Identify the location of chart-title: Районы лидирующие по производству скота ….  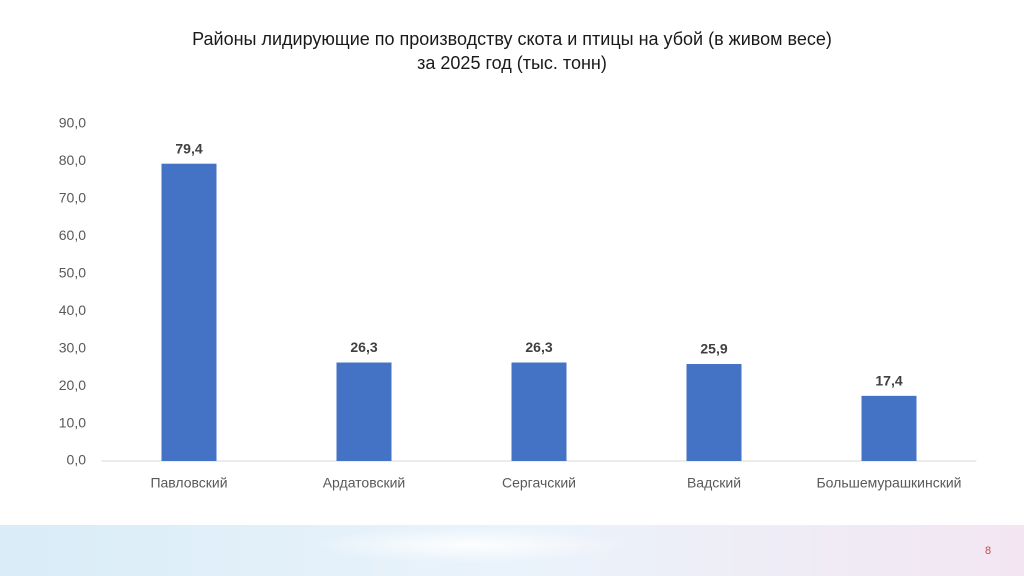
(512, 39).